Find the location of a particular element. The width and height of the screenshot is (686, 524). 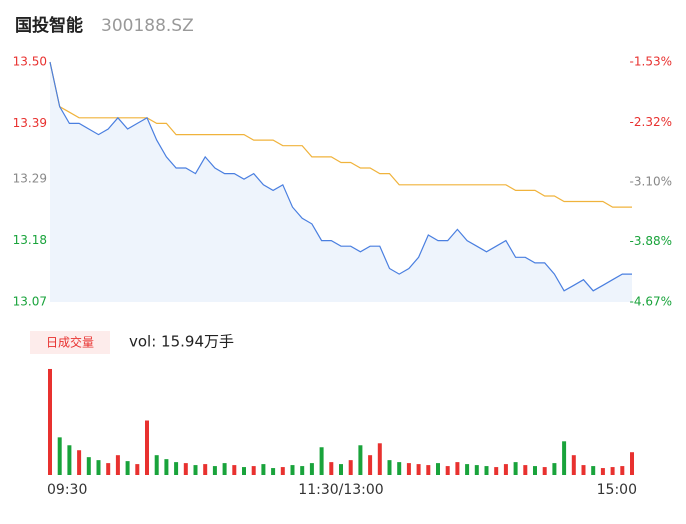

y-tick-label: 13.50 is located at coordinates (30, 62).